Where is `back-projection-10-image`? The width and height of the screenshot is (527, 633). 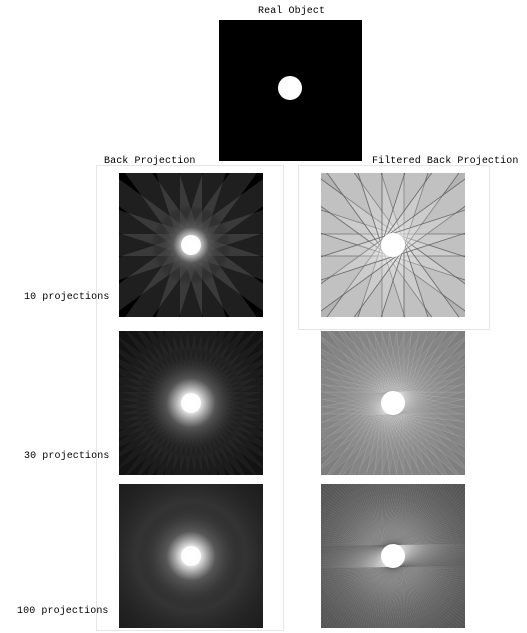 back-projection-10-image is located at coordinates (191, 245).